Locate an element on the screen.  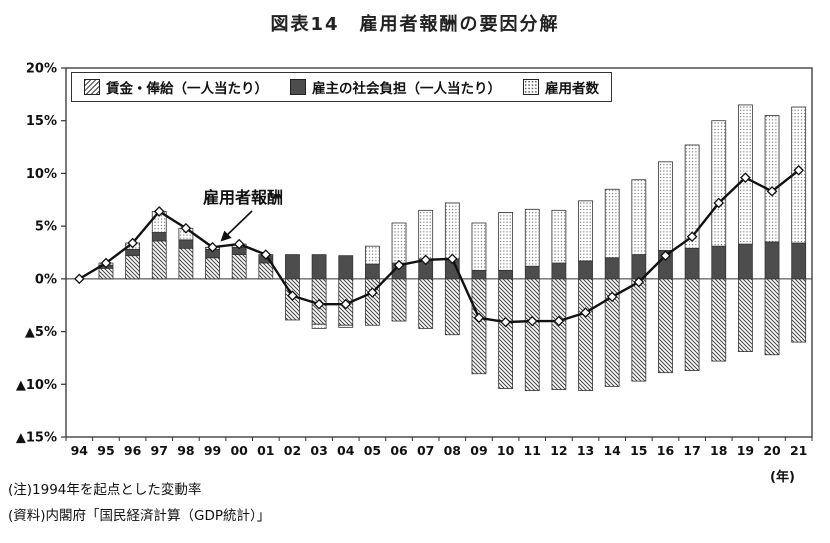
svg-text: 96 is located at coordinates (133, 450).